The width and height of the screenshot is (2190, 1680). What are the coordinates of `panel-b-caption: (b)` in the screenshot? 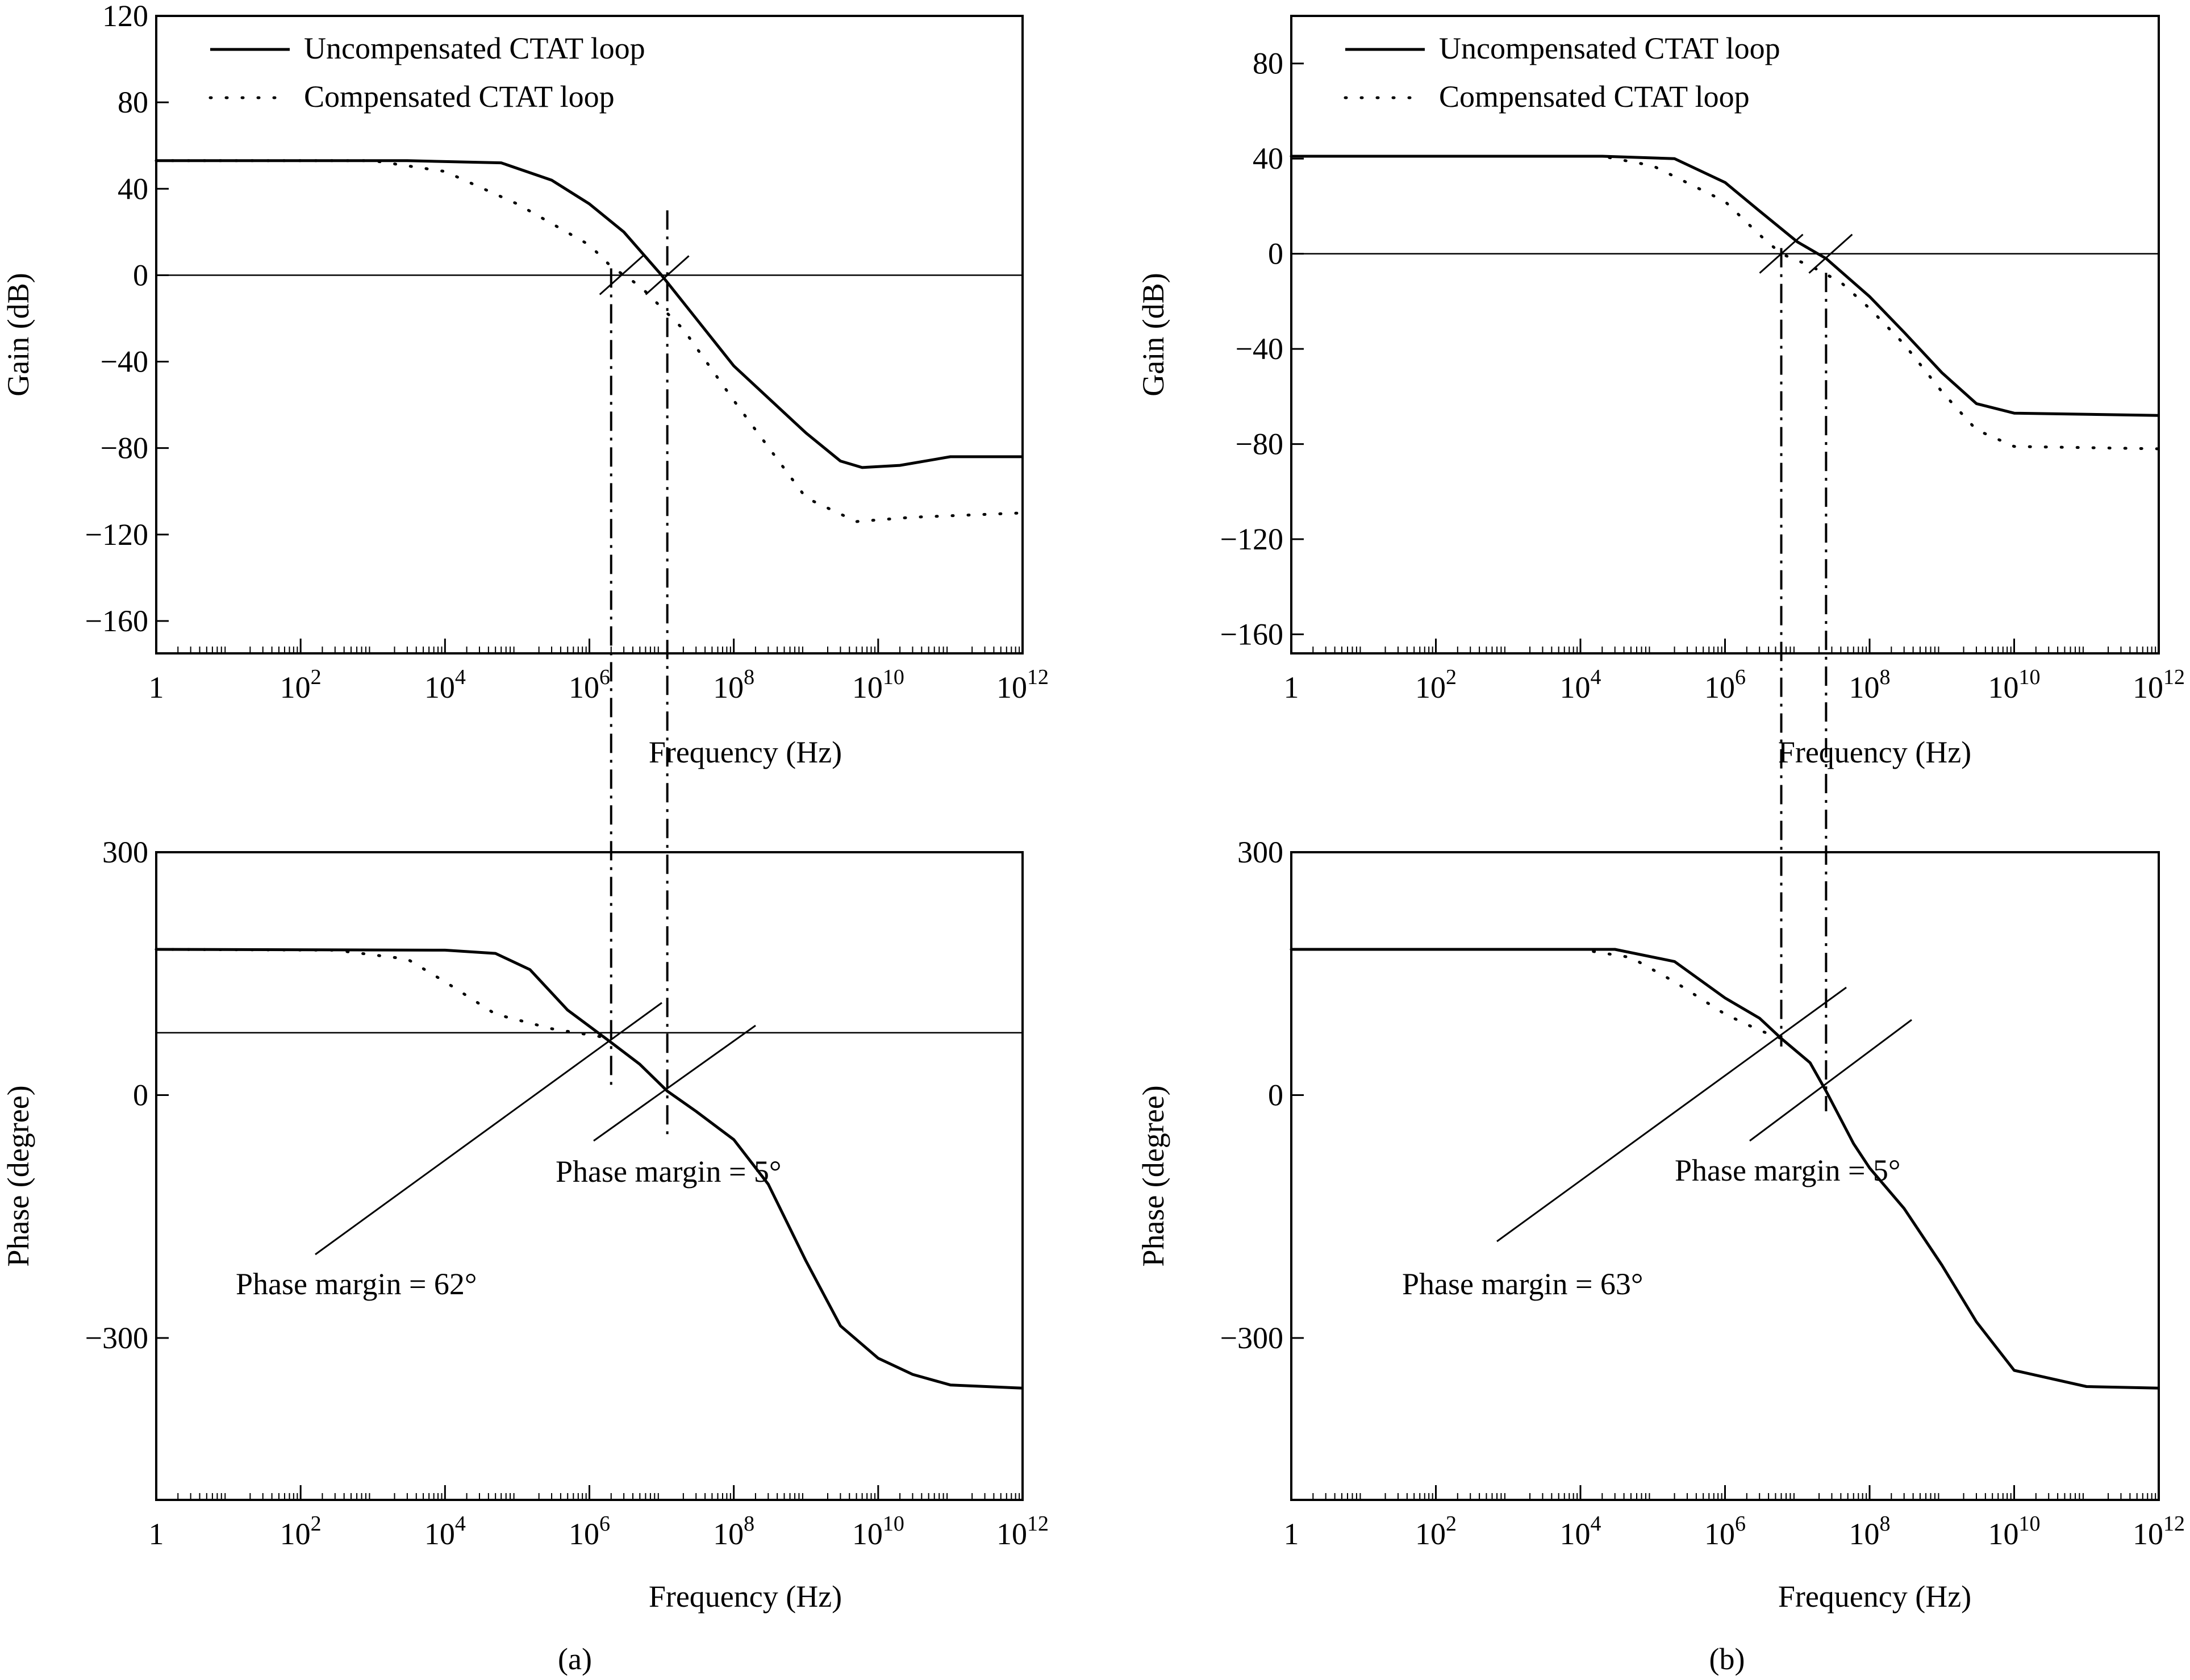 It's located at (1727, 1659).